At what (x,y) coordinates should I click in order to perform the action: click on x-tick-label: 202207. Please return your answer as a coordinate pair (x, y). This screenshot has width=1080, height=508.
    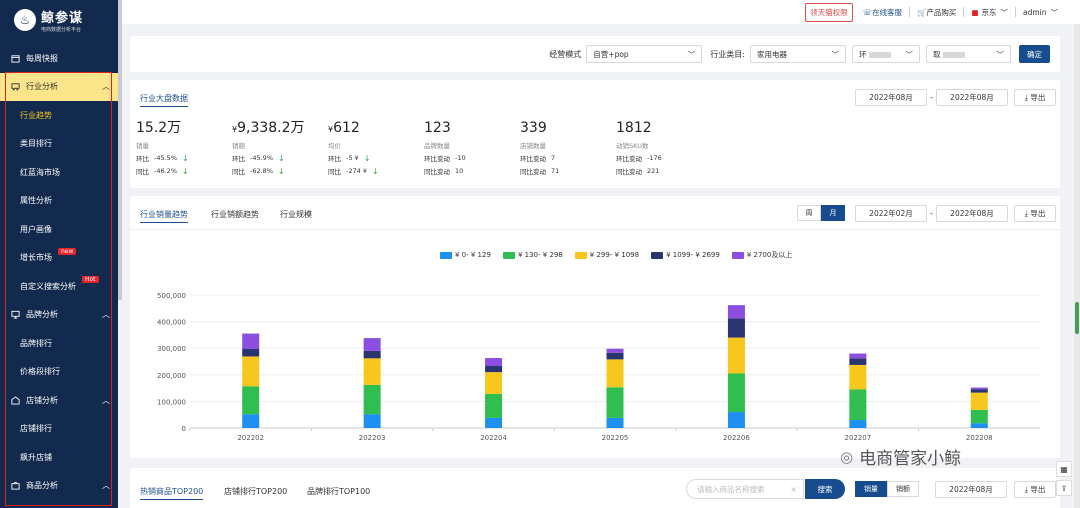
    Looking at the image, I should click on (857, 438).